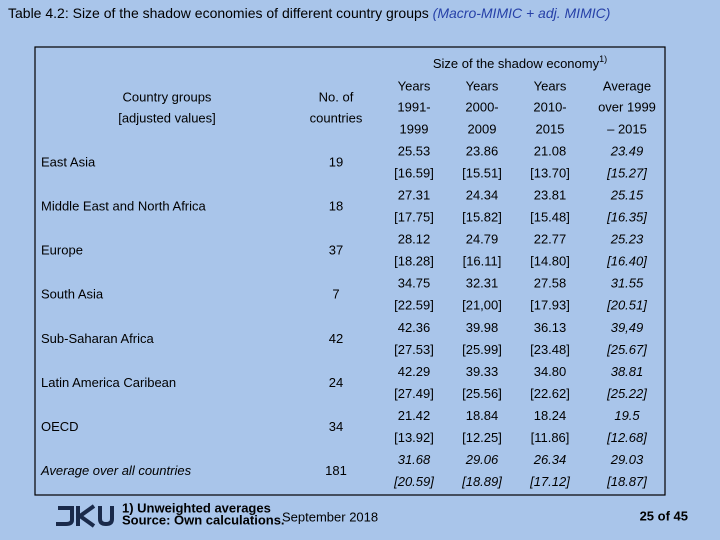  What do you see at coordinates (167, 96) in the screenshot?
I see `column-header: Country groups` at bounding box center [167, 96].